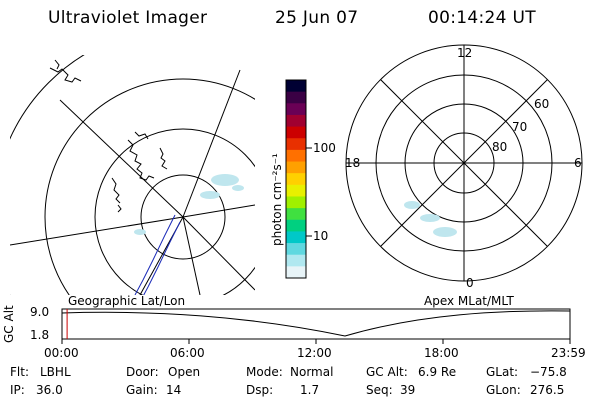 This screenshot has width=600, height=400. Describe the element at coordinates (264, 372) in the screenshot. I see `mode-label: Mode:` at that location.